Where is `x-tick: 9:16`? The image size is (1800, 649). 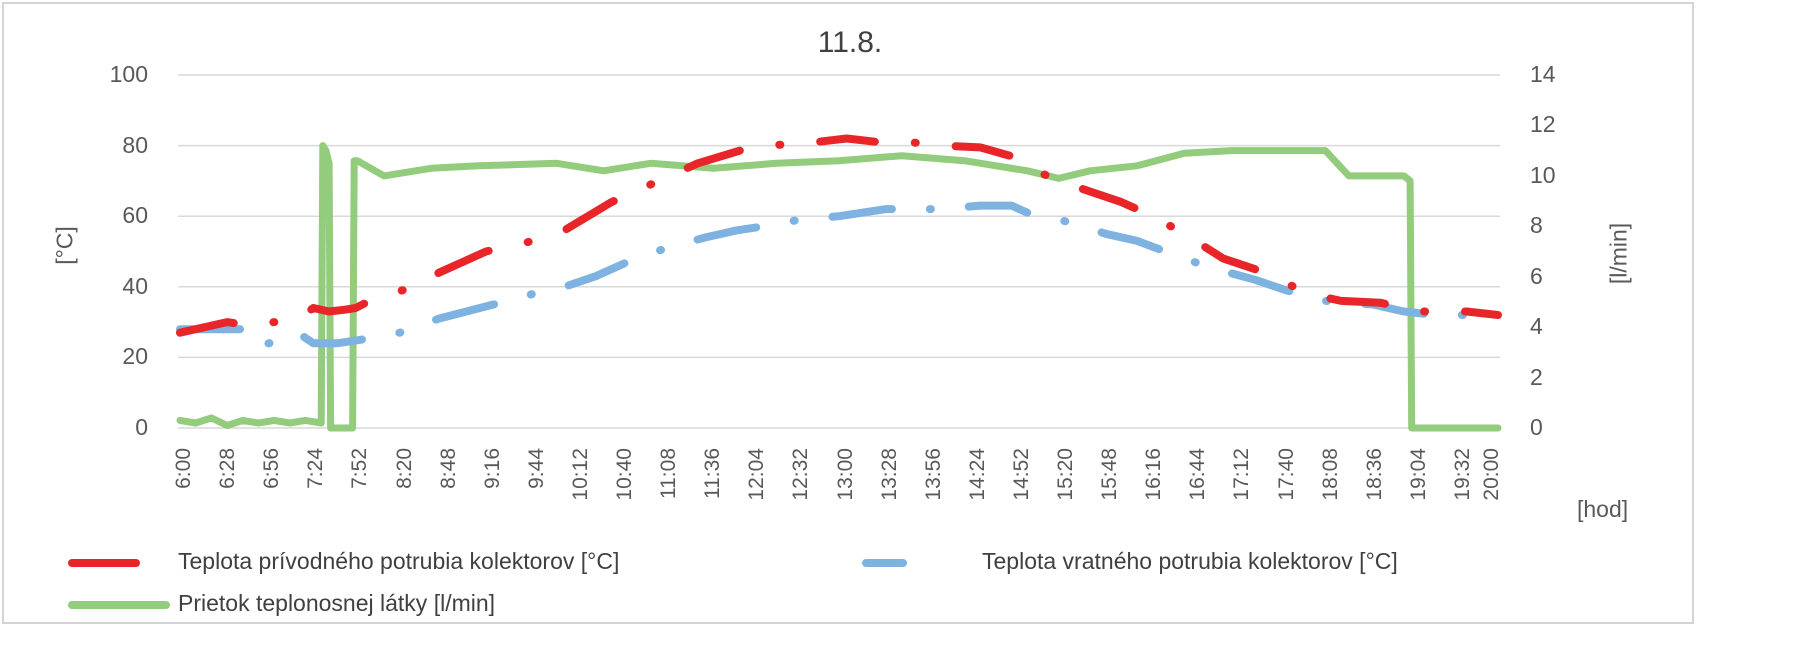 x-tick: 9:16 is located at coordinates (492, 468).